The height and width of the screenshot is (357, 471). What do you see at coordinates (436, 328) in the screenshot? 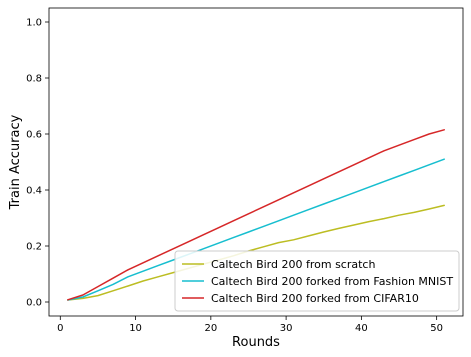
I see `x-tick-label: 50` at bounding box center [436, 328].